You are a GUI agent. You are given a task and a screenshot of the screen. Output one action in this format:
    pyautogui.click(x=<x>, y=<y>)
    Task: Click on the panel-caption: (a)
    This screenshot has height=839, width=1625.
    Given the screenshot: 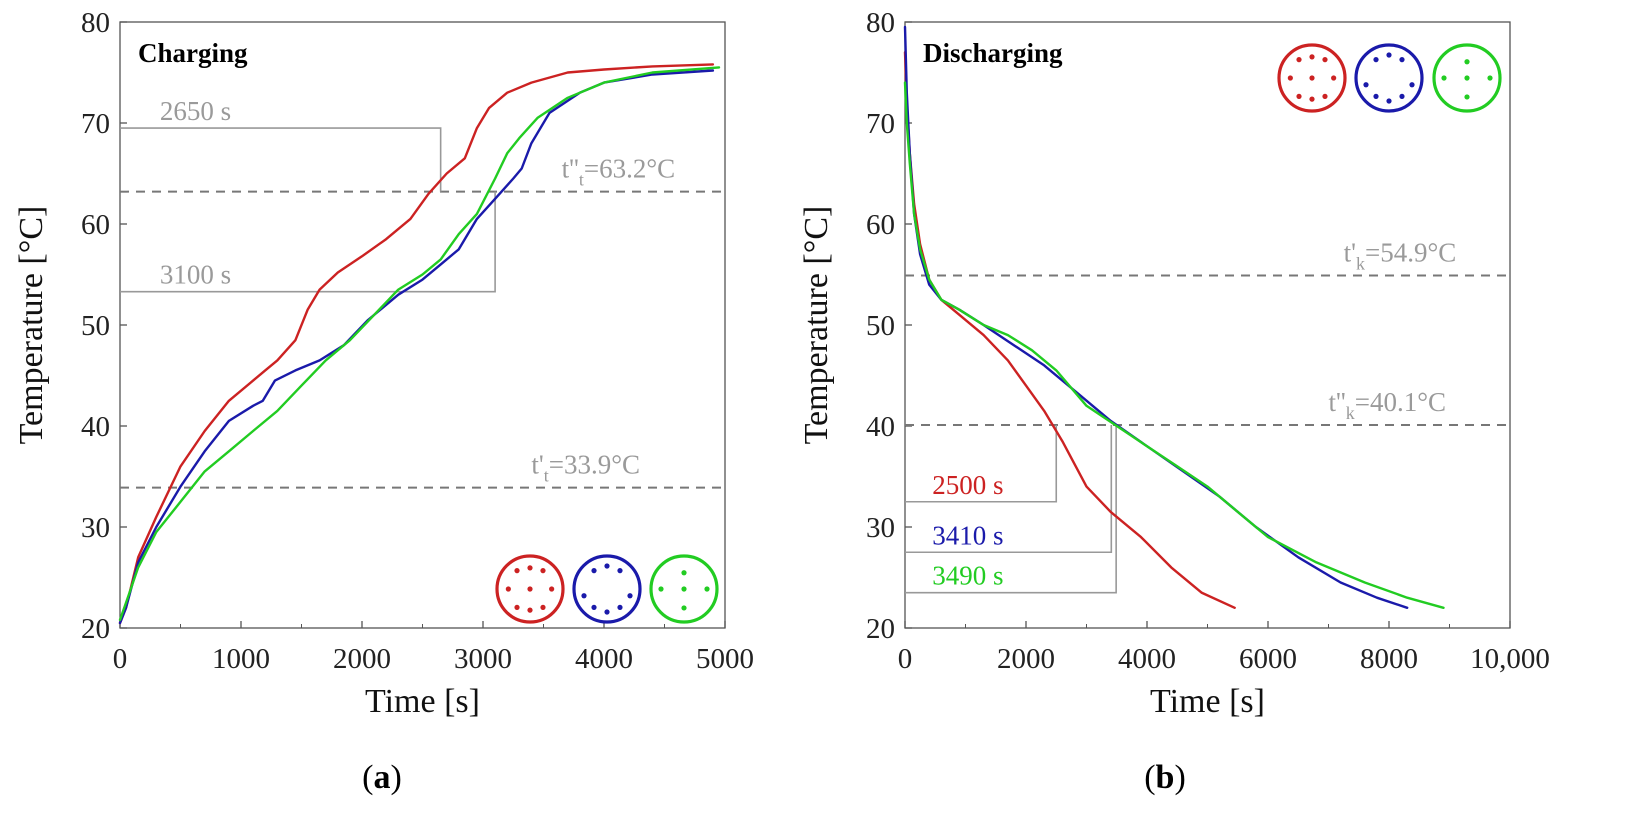 What is the action you would take?
    pyautogui.click(x=382, y=777)
    